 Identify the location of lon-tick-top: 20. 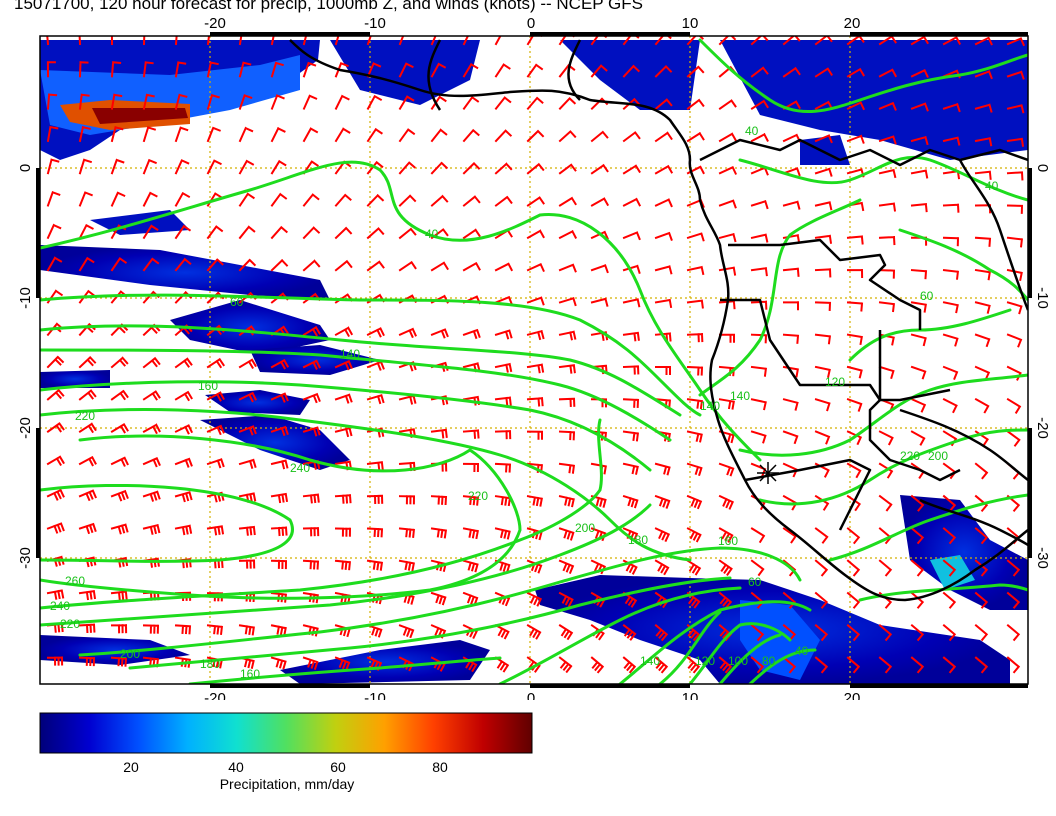
(852, 23).